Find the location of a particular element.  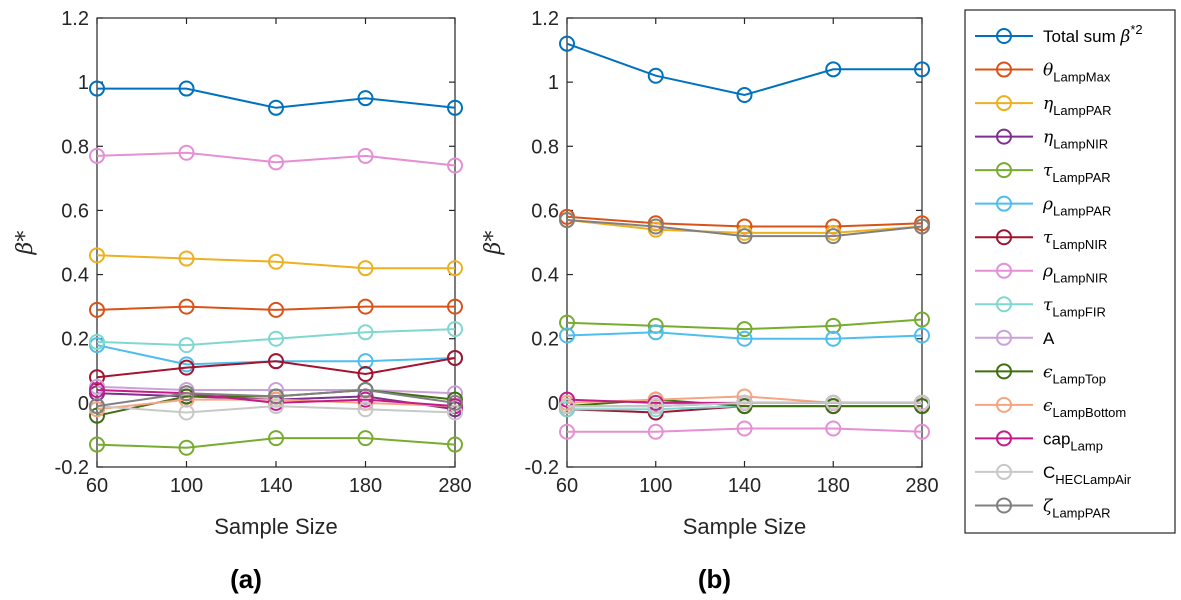

panel-b-xtick-label: 140 is located at coordinates (744, 486).